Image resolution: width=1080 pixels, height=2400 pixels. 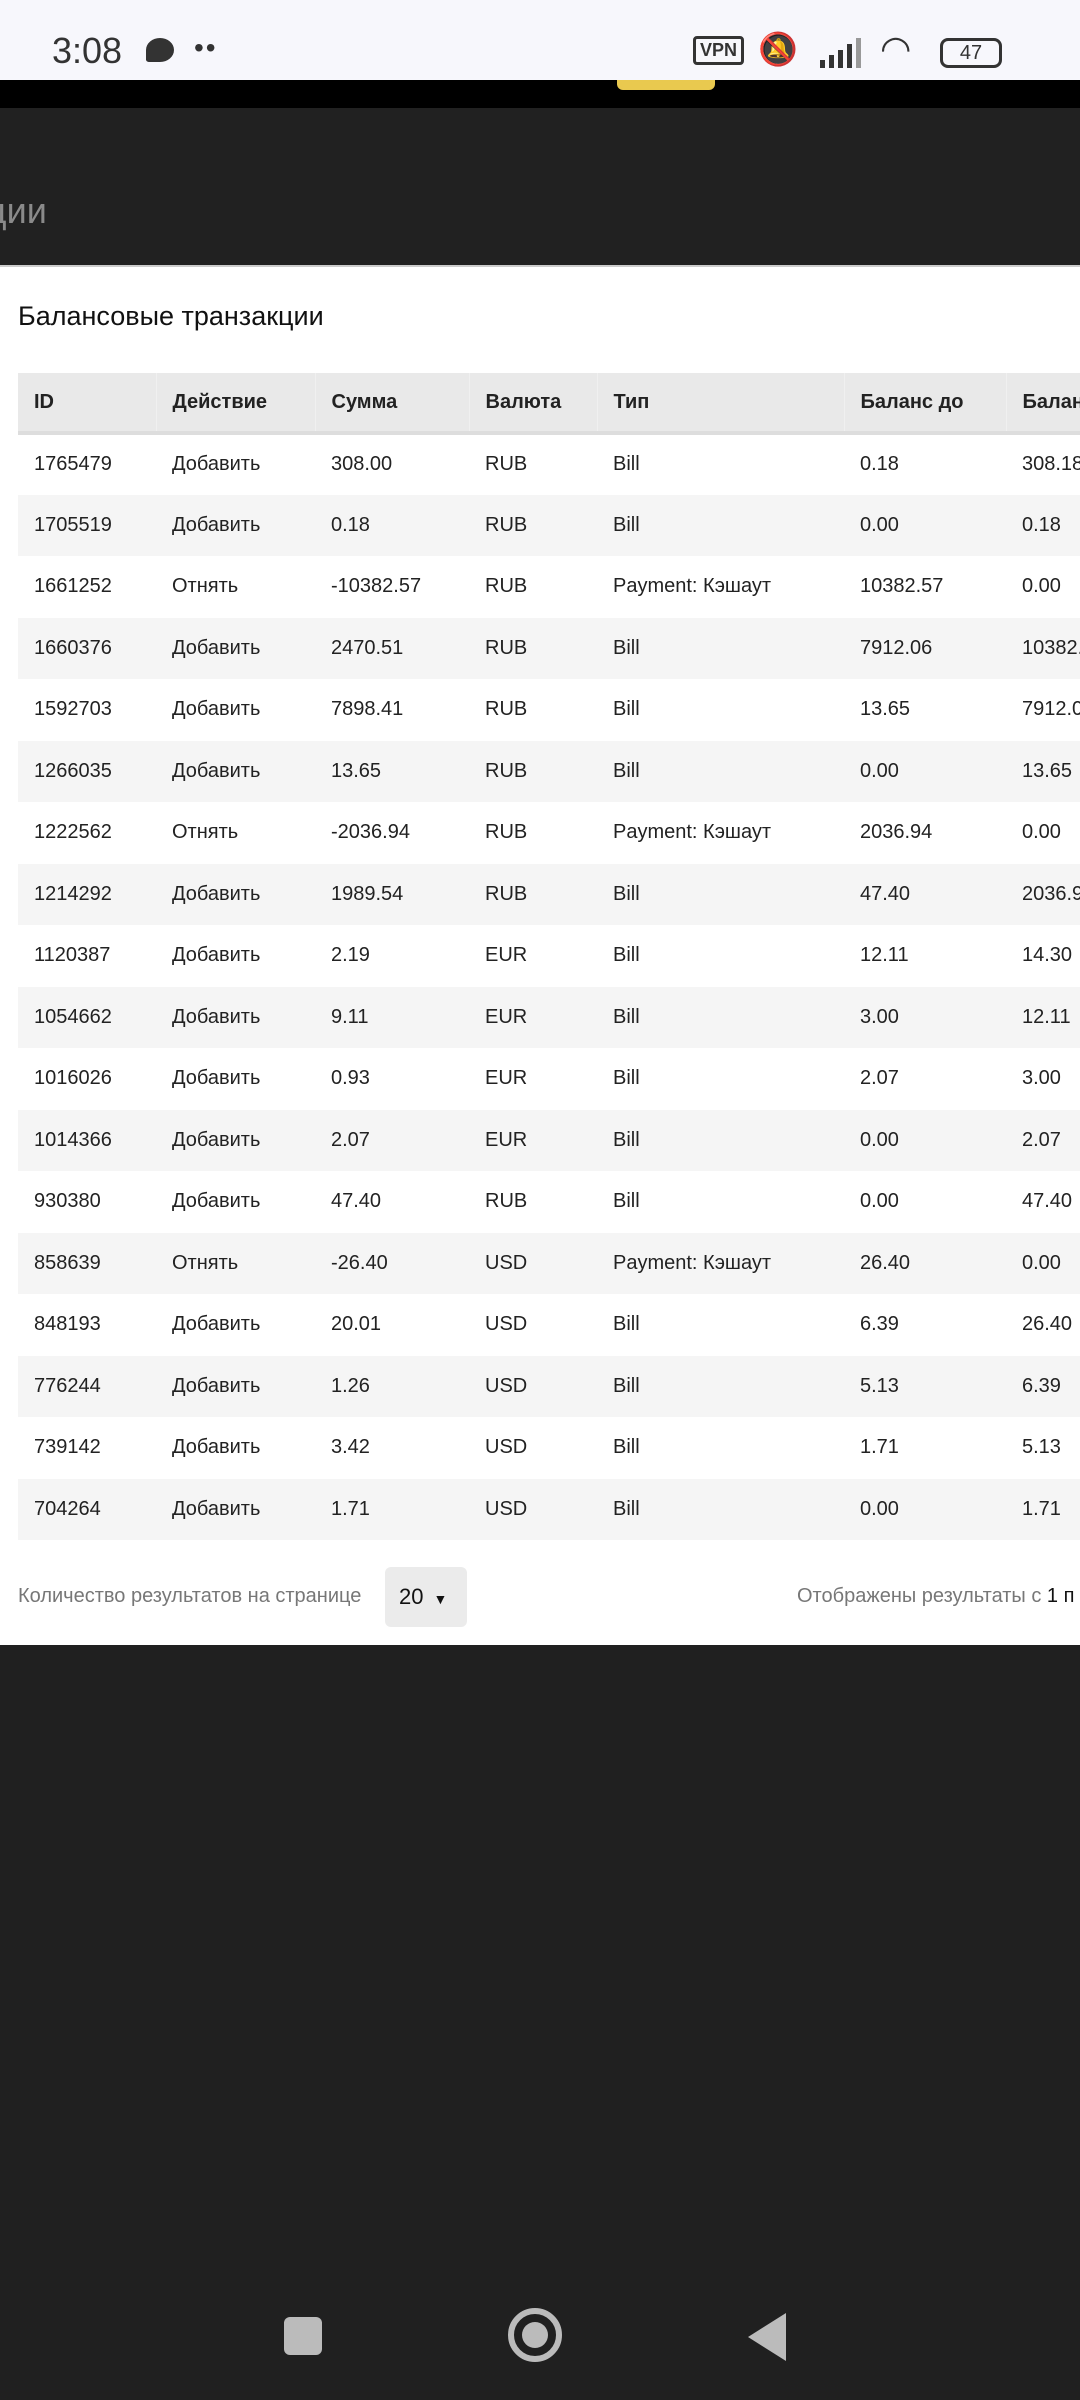 What do you see at coordinates (87, 50) in the screenshot?
I see `clock: 3:08` at bounding box center [87, 50].